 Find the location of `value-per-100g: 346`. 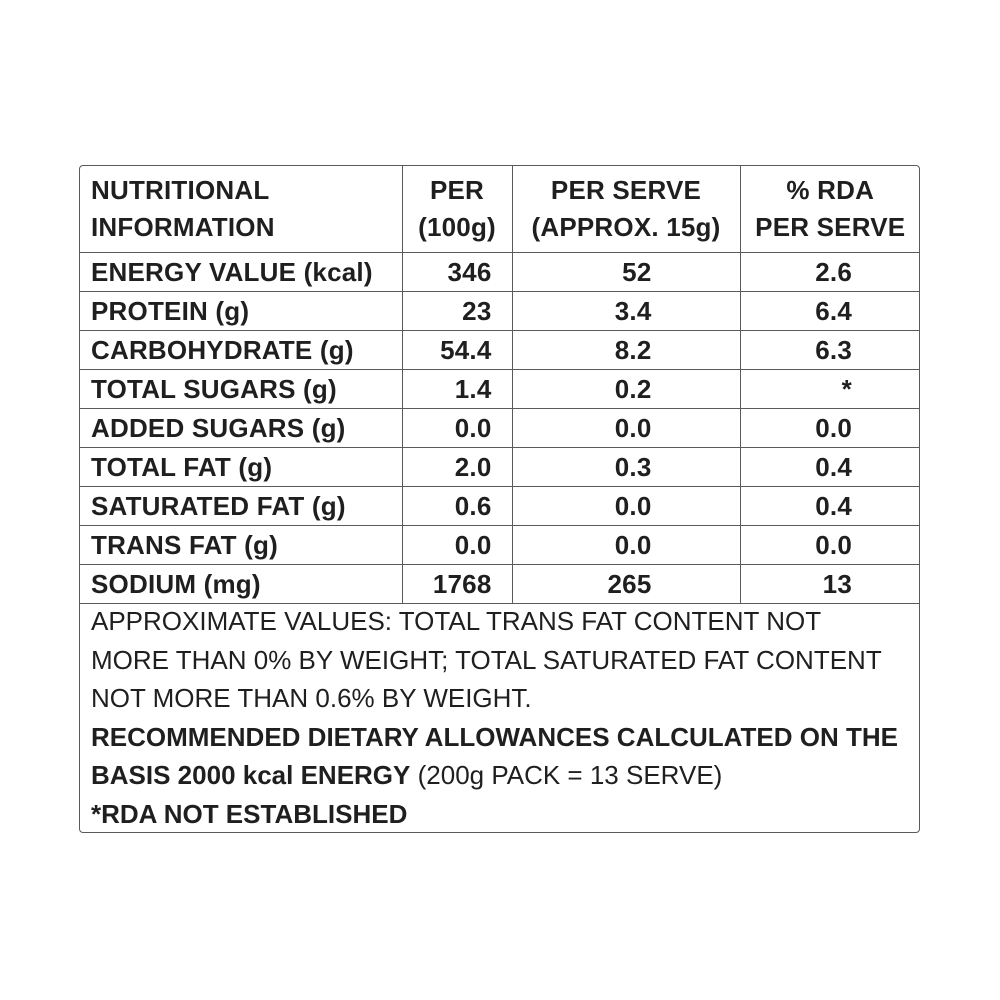

value-per-100g: 346 is located at coordinates (457, 272).